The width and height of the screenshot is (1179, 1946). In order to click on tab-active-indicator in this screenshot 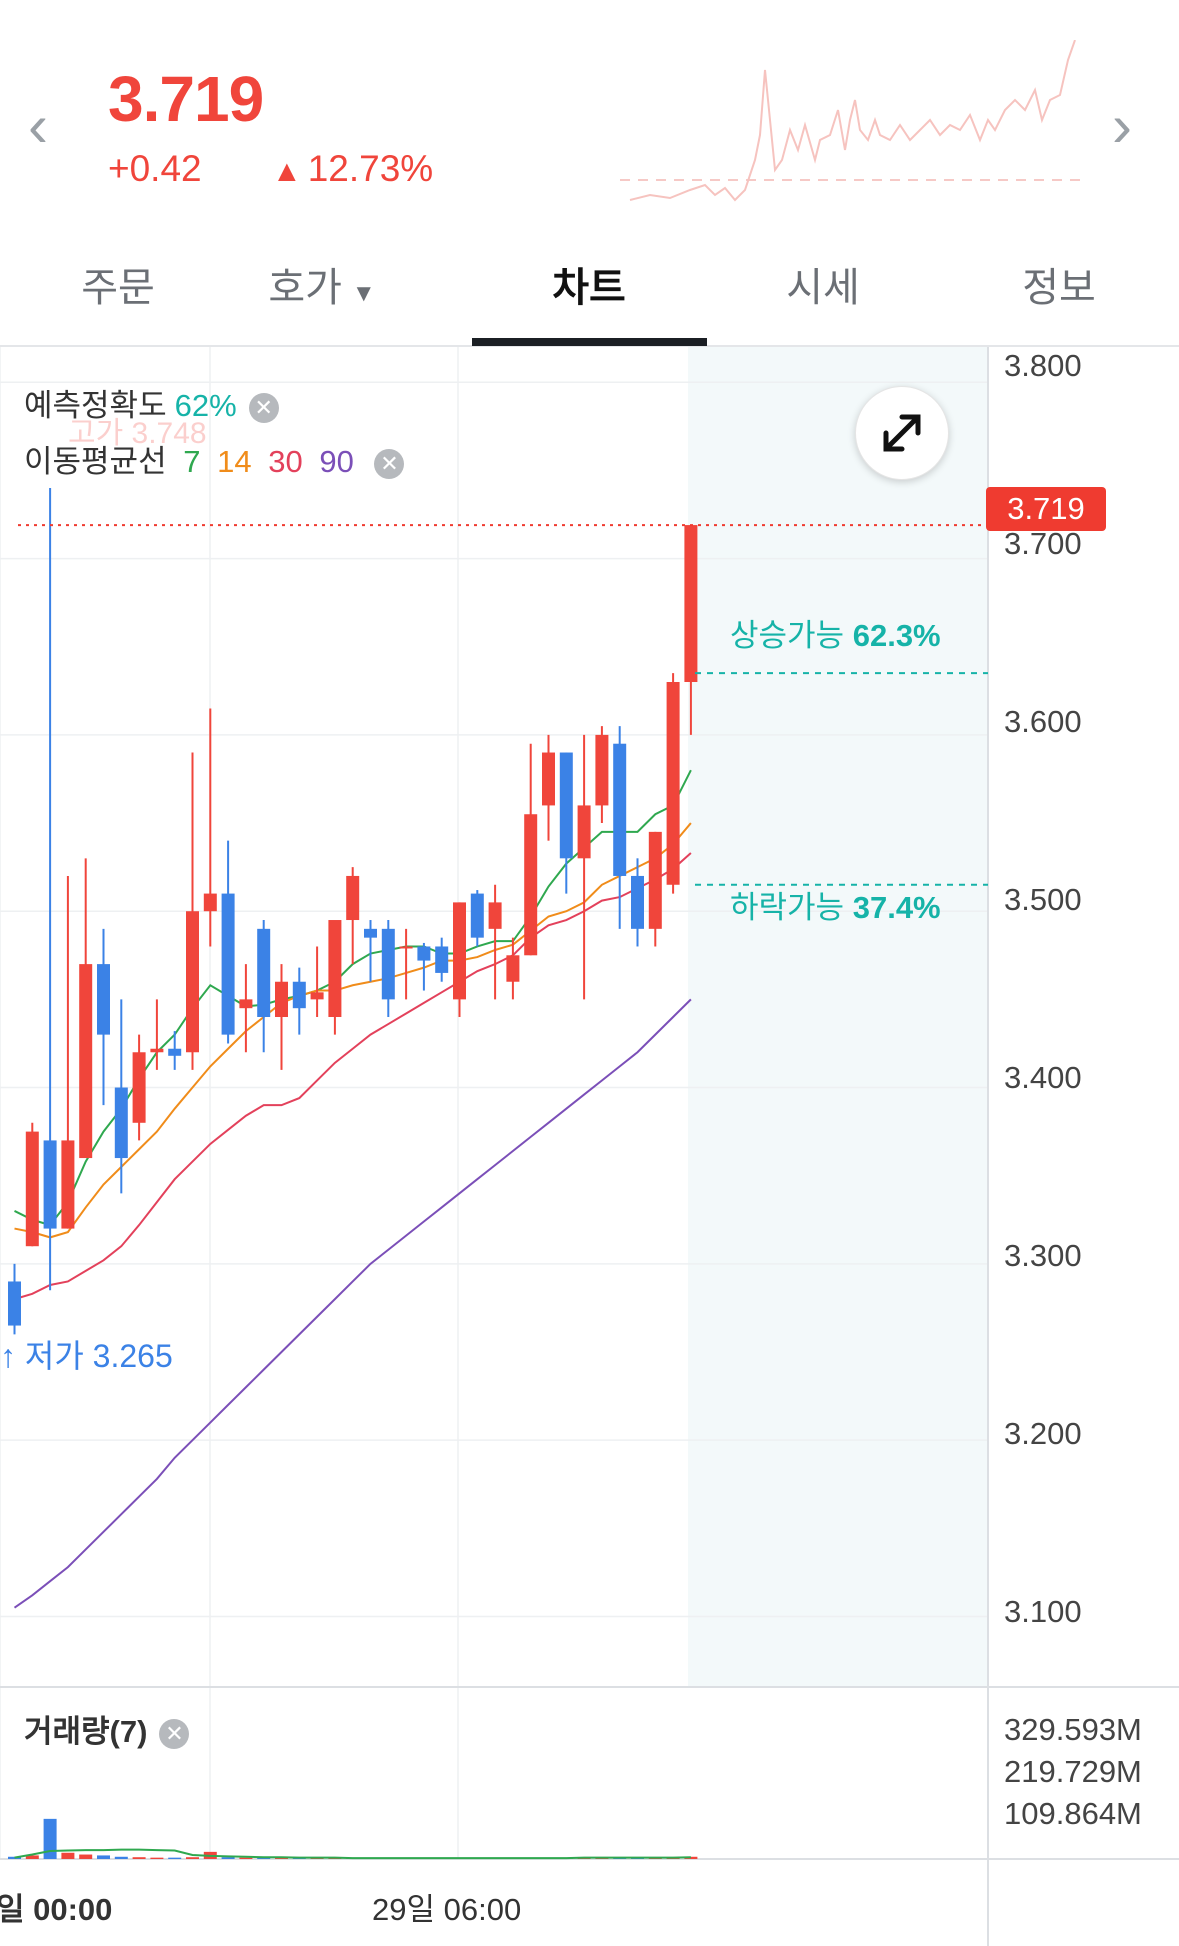, I will do `click(589, 342)`.